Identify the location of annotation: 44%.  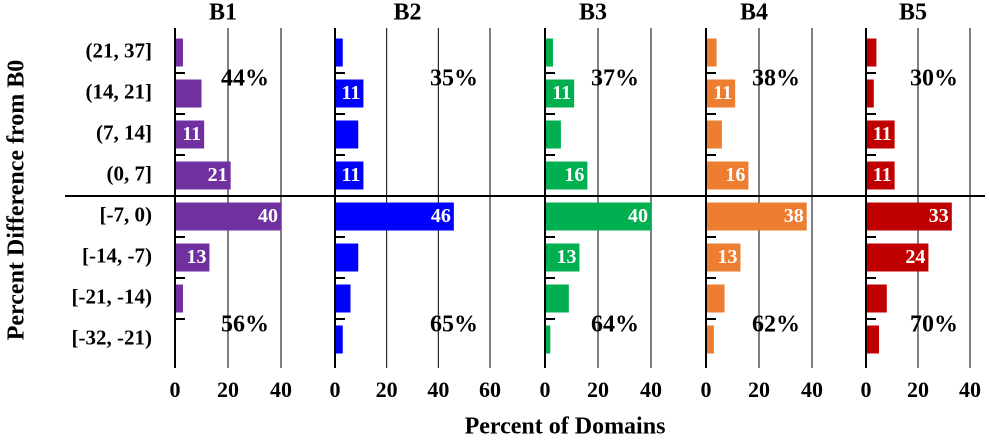
(245, 79).